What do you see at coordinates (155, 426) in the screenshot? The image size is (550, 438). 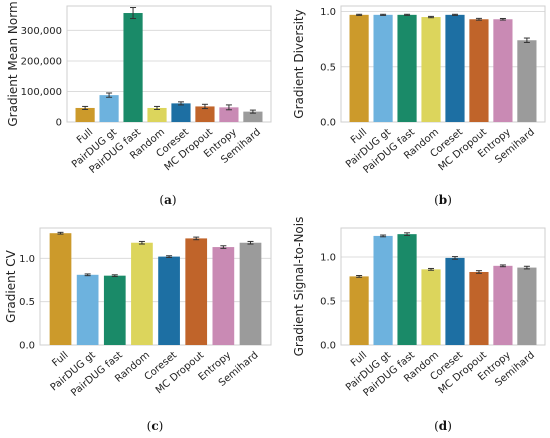 I see `panel-caption: (c)` at bounding box center [155, 426].